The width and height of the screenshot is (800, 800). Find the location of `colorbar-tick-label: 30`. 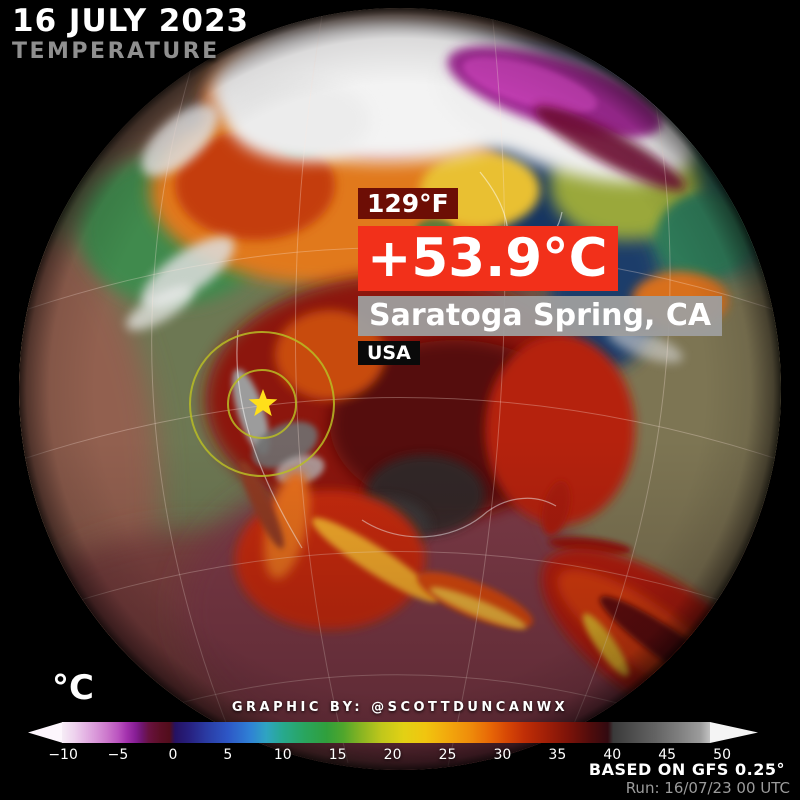

colorbar-tick-label: 30 is located at coordinates (502, 755).